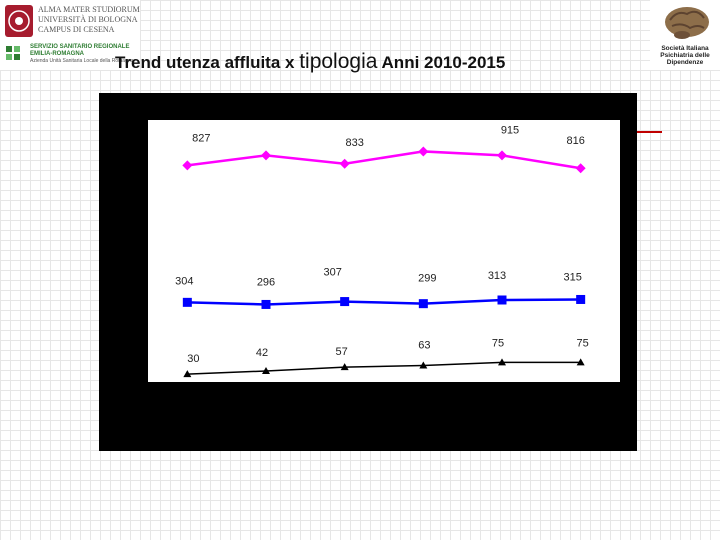 The height and width of the screenshot is (540, 720). Describe the element at coordinates (19, 21) in the screenshot. I see `university-seal-icon` at that location.